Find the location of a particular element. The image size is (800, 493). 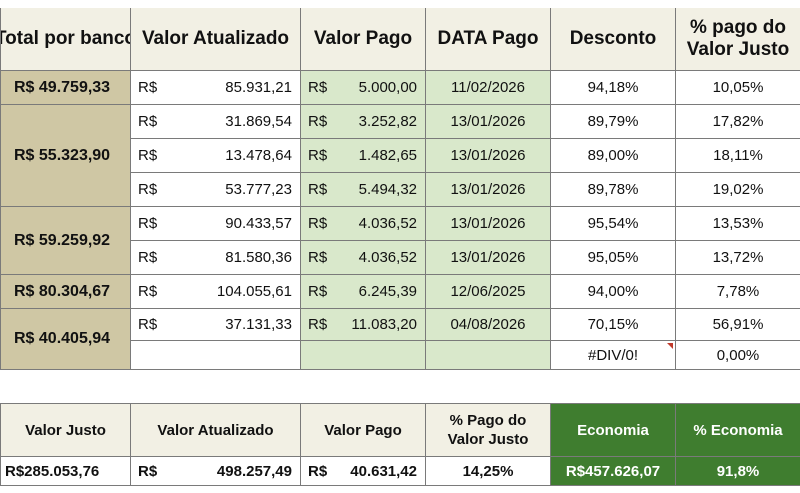

cell-desconto: 95,54% is located at coordinates (612, 223).